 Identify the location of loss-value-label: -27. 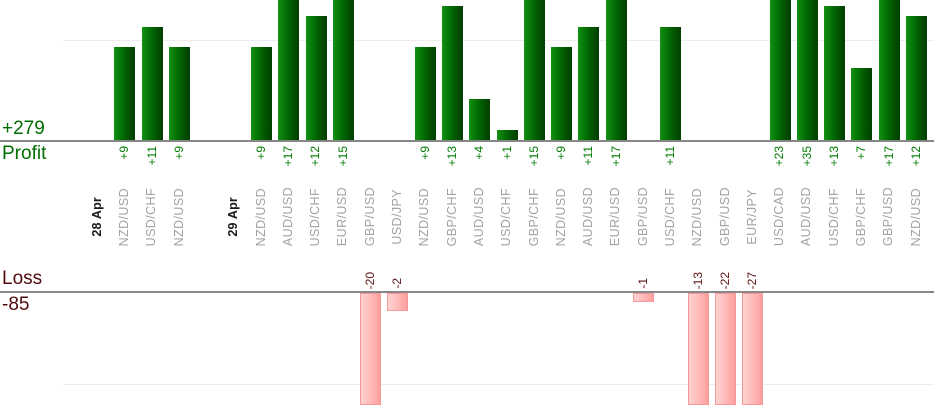
(752, 280).